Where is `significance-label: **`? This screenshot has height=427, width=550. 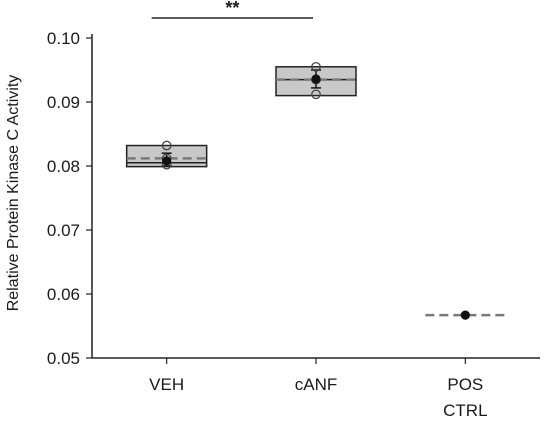
significance-label: ** is located at coordinates (232, 9).